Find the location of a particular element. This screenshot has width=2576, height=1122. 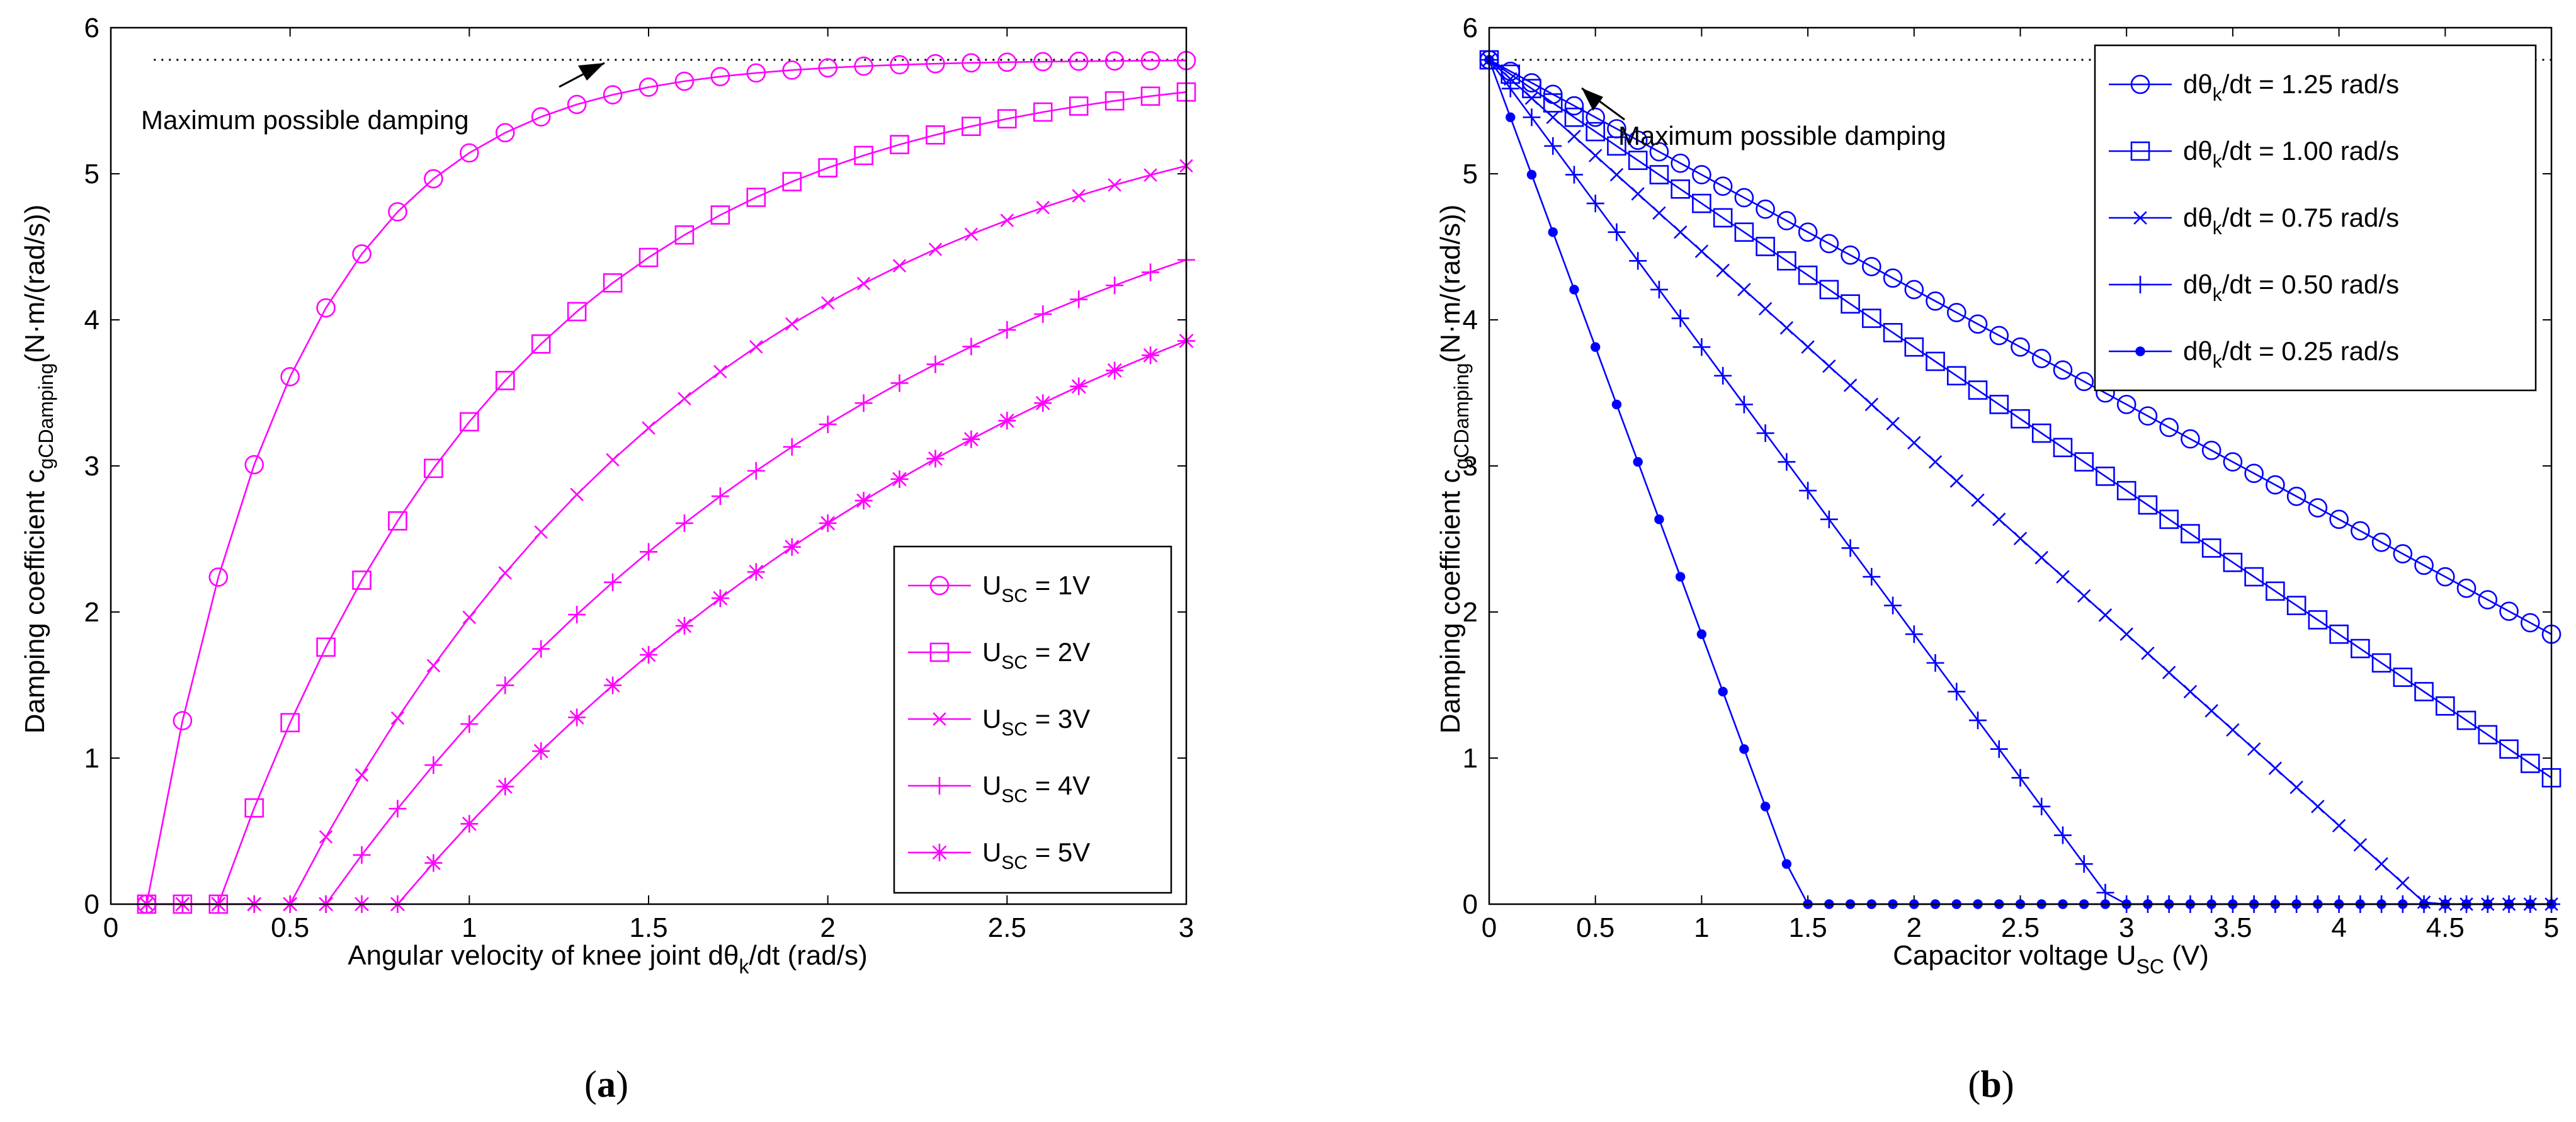

panel-a-ytick-label: 4 is located at coordinates (91, 320).